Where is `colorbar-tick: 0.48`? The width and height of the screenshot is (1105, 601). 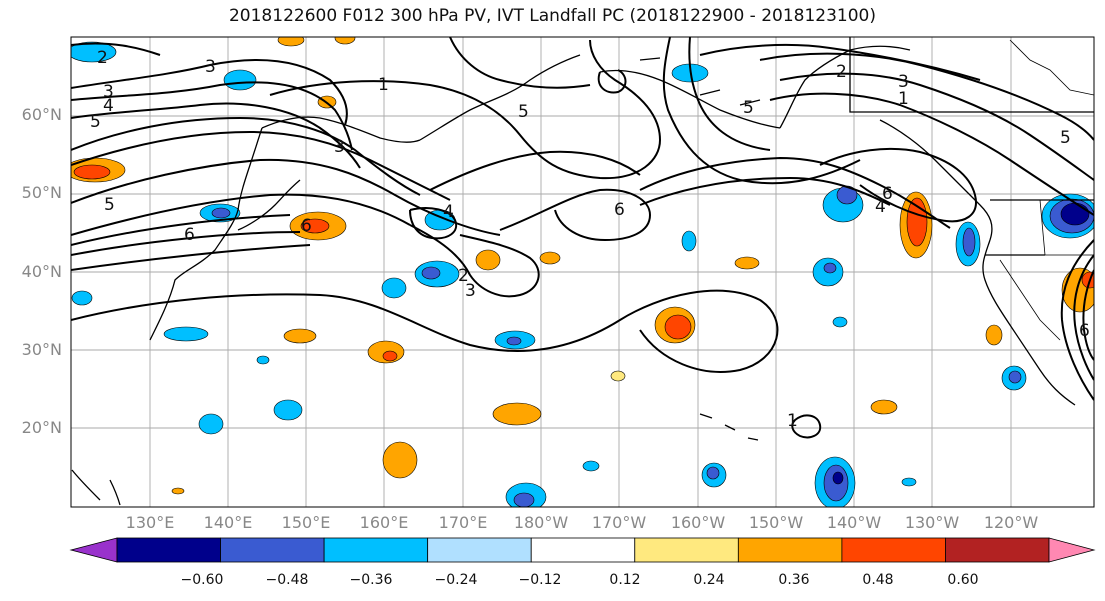
colorbar-tick: 0.48 is located at coordinates (878, 580).